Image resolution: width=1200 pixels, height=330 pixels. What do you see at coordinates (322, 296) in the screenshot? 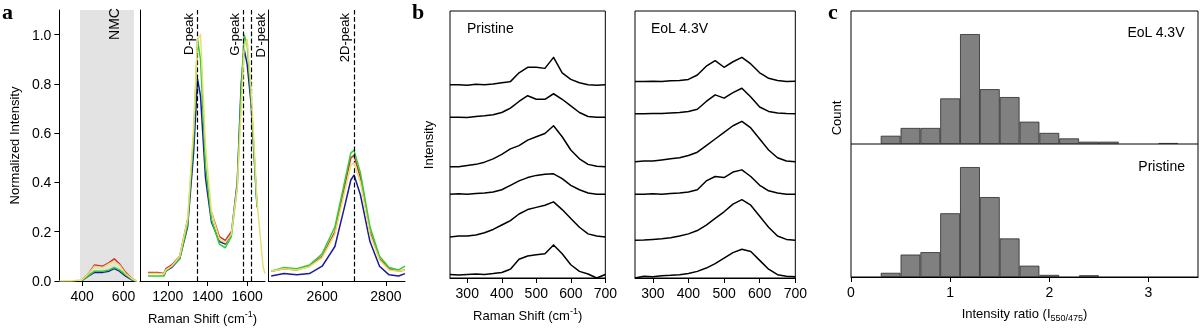
I see `x-tick-label: 2600` at bounding box center [322, 296].